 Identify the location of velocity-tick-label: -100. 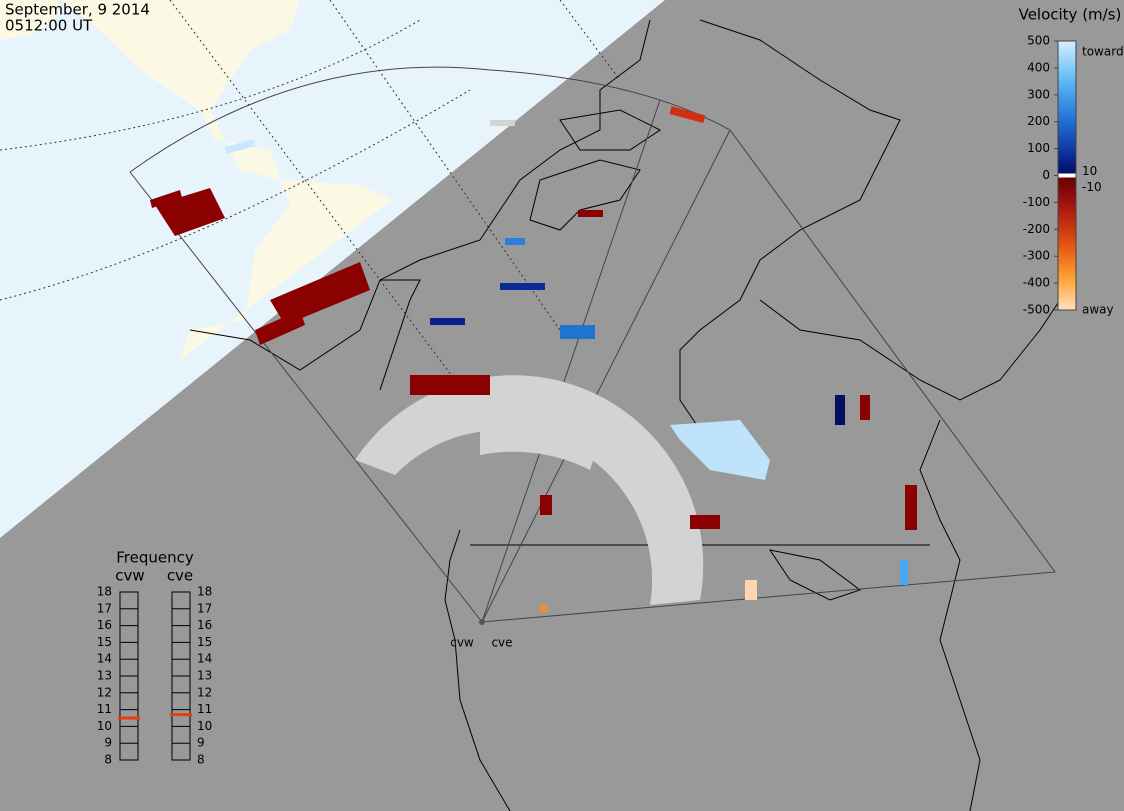
(1036, 202).